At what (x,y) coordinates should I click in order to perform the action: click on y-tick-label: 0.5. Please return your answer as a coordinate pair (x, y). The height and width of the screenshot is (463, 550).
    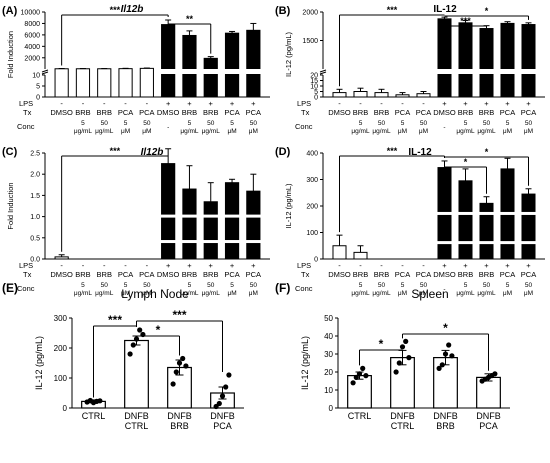
    Looking at the image, I should click on (35, 238).